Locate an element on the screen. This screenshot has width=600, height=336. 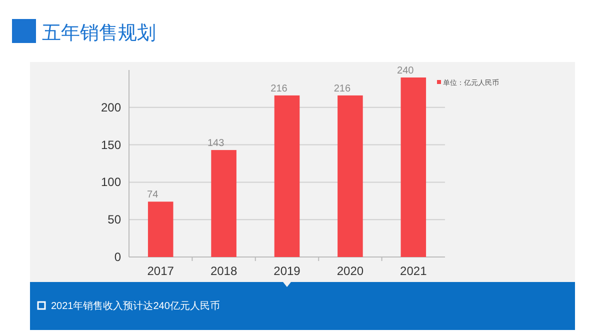
y-tick-label: 200 is located at coordinates (111, 107).